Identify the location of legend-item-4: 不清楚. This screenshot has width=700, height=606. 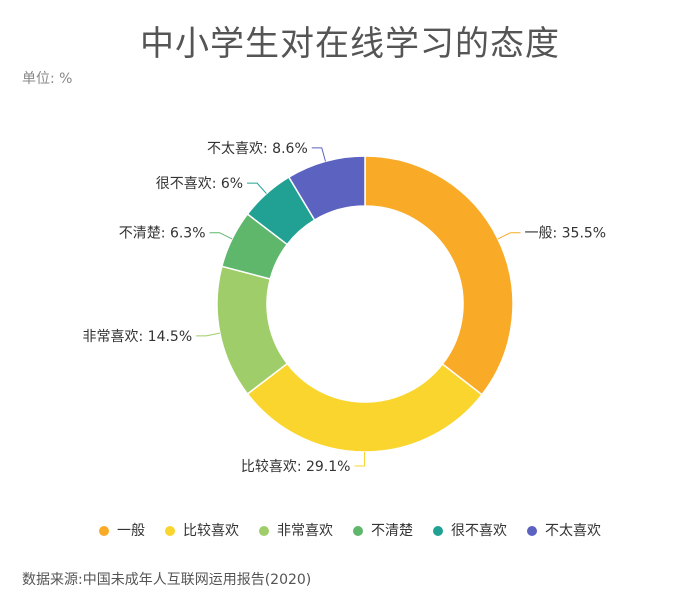
(383, 530).